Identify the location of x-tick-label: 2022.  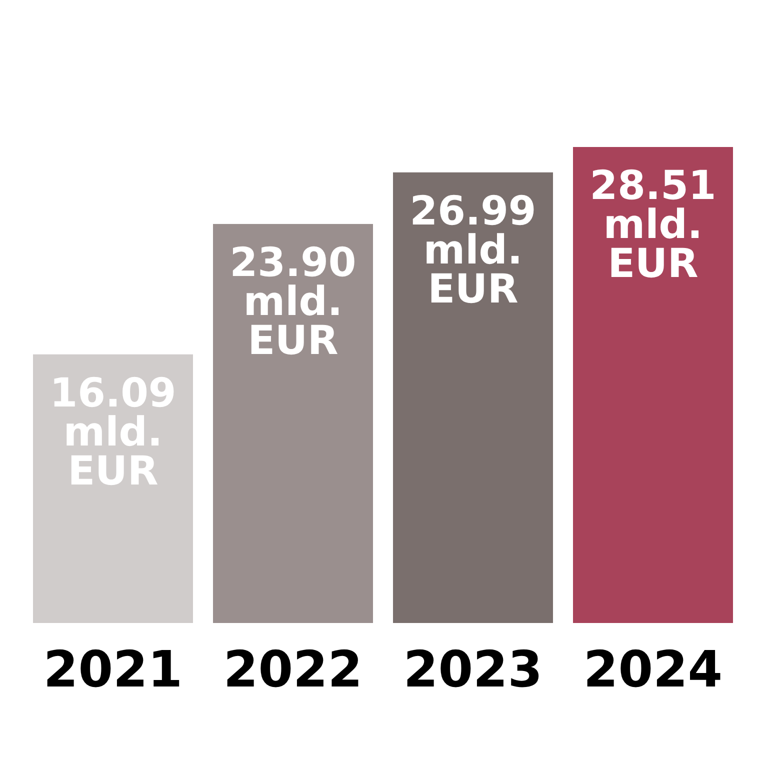
(293, 669).